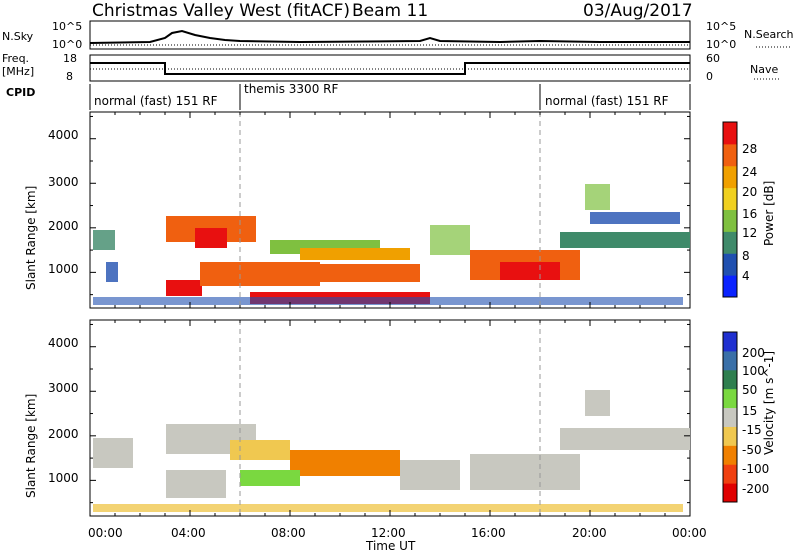 This screenshot has height=554, width=800. What do you see at coordinates (70, 58) in the screenshot?
I see `freq-tick-top: 18` at bounding box center [70, 58].